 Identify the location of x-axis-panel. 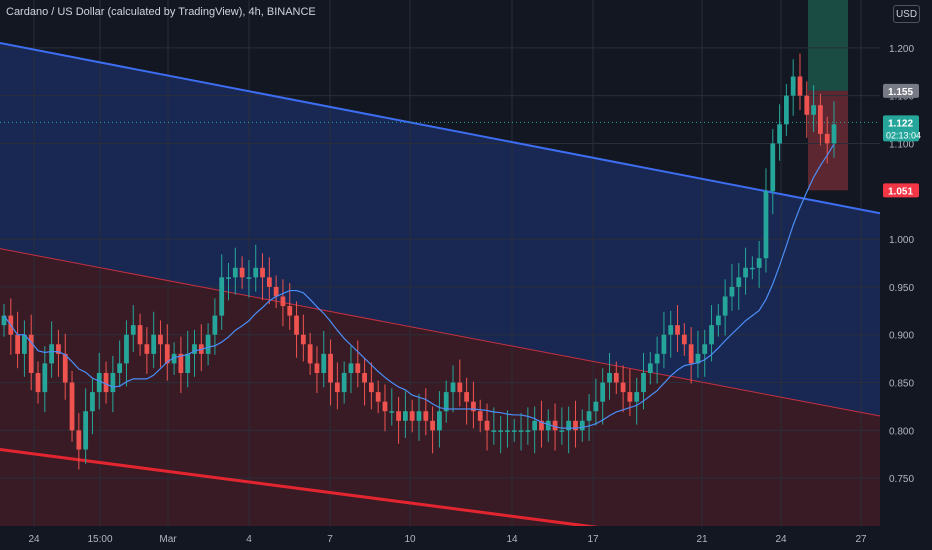
(440, 538).